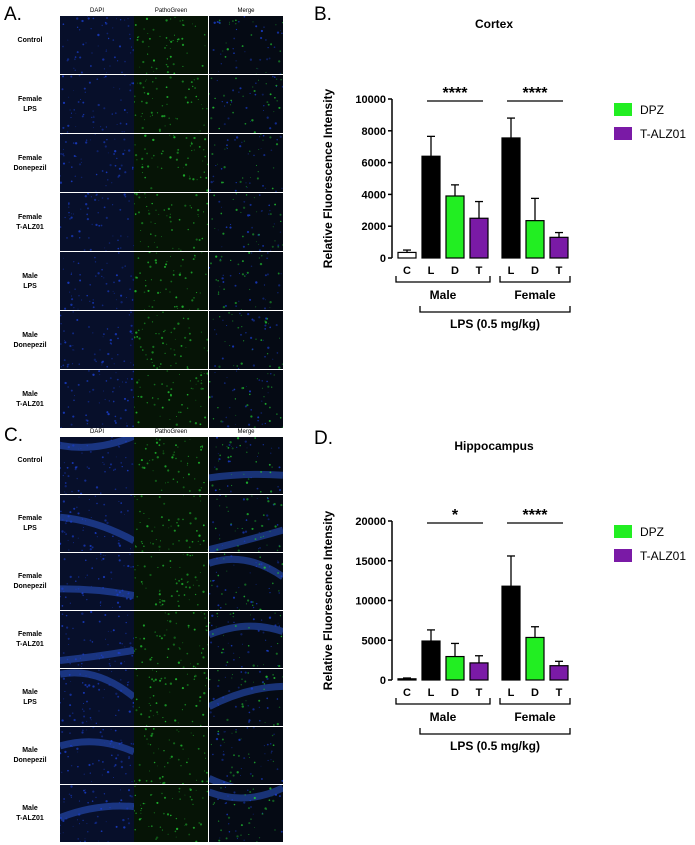 The width and height of the screenshot is (695, 845). Describe the element at coordinates (455, 693) in the screenshot. I see `x-tick-label: D` at that location.